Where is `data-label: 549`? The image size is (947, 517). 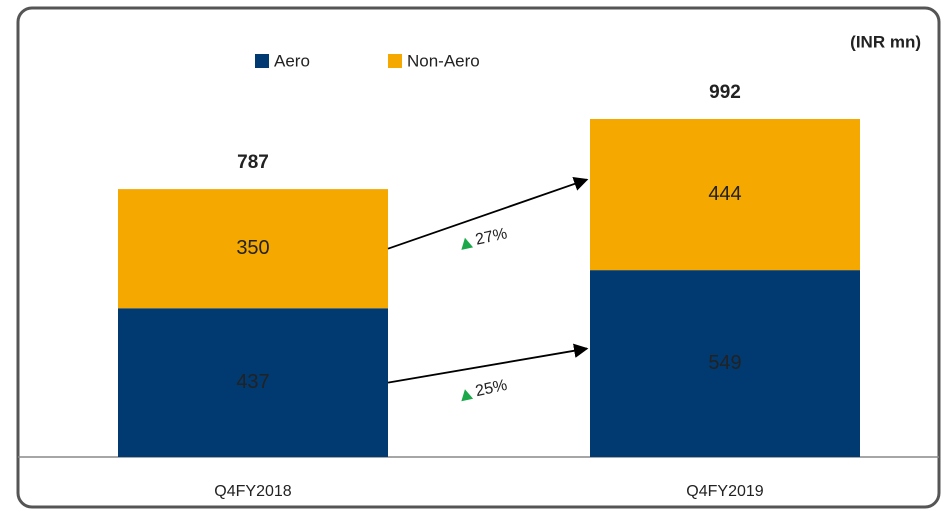 data-label: 549 is located at coordinates (724, 363).